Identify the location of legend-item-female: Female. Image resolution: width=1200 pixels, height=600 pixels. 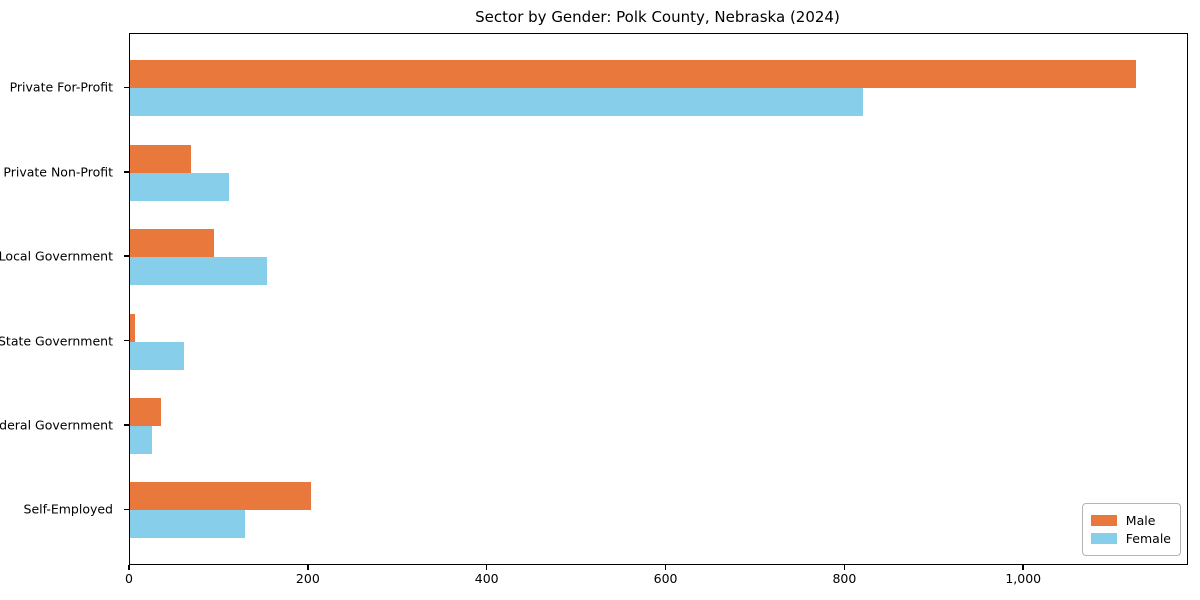
(1130, 538).